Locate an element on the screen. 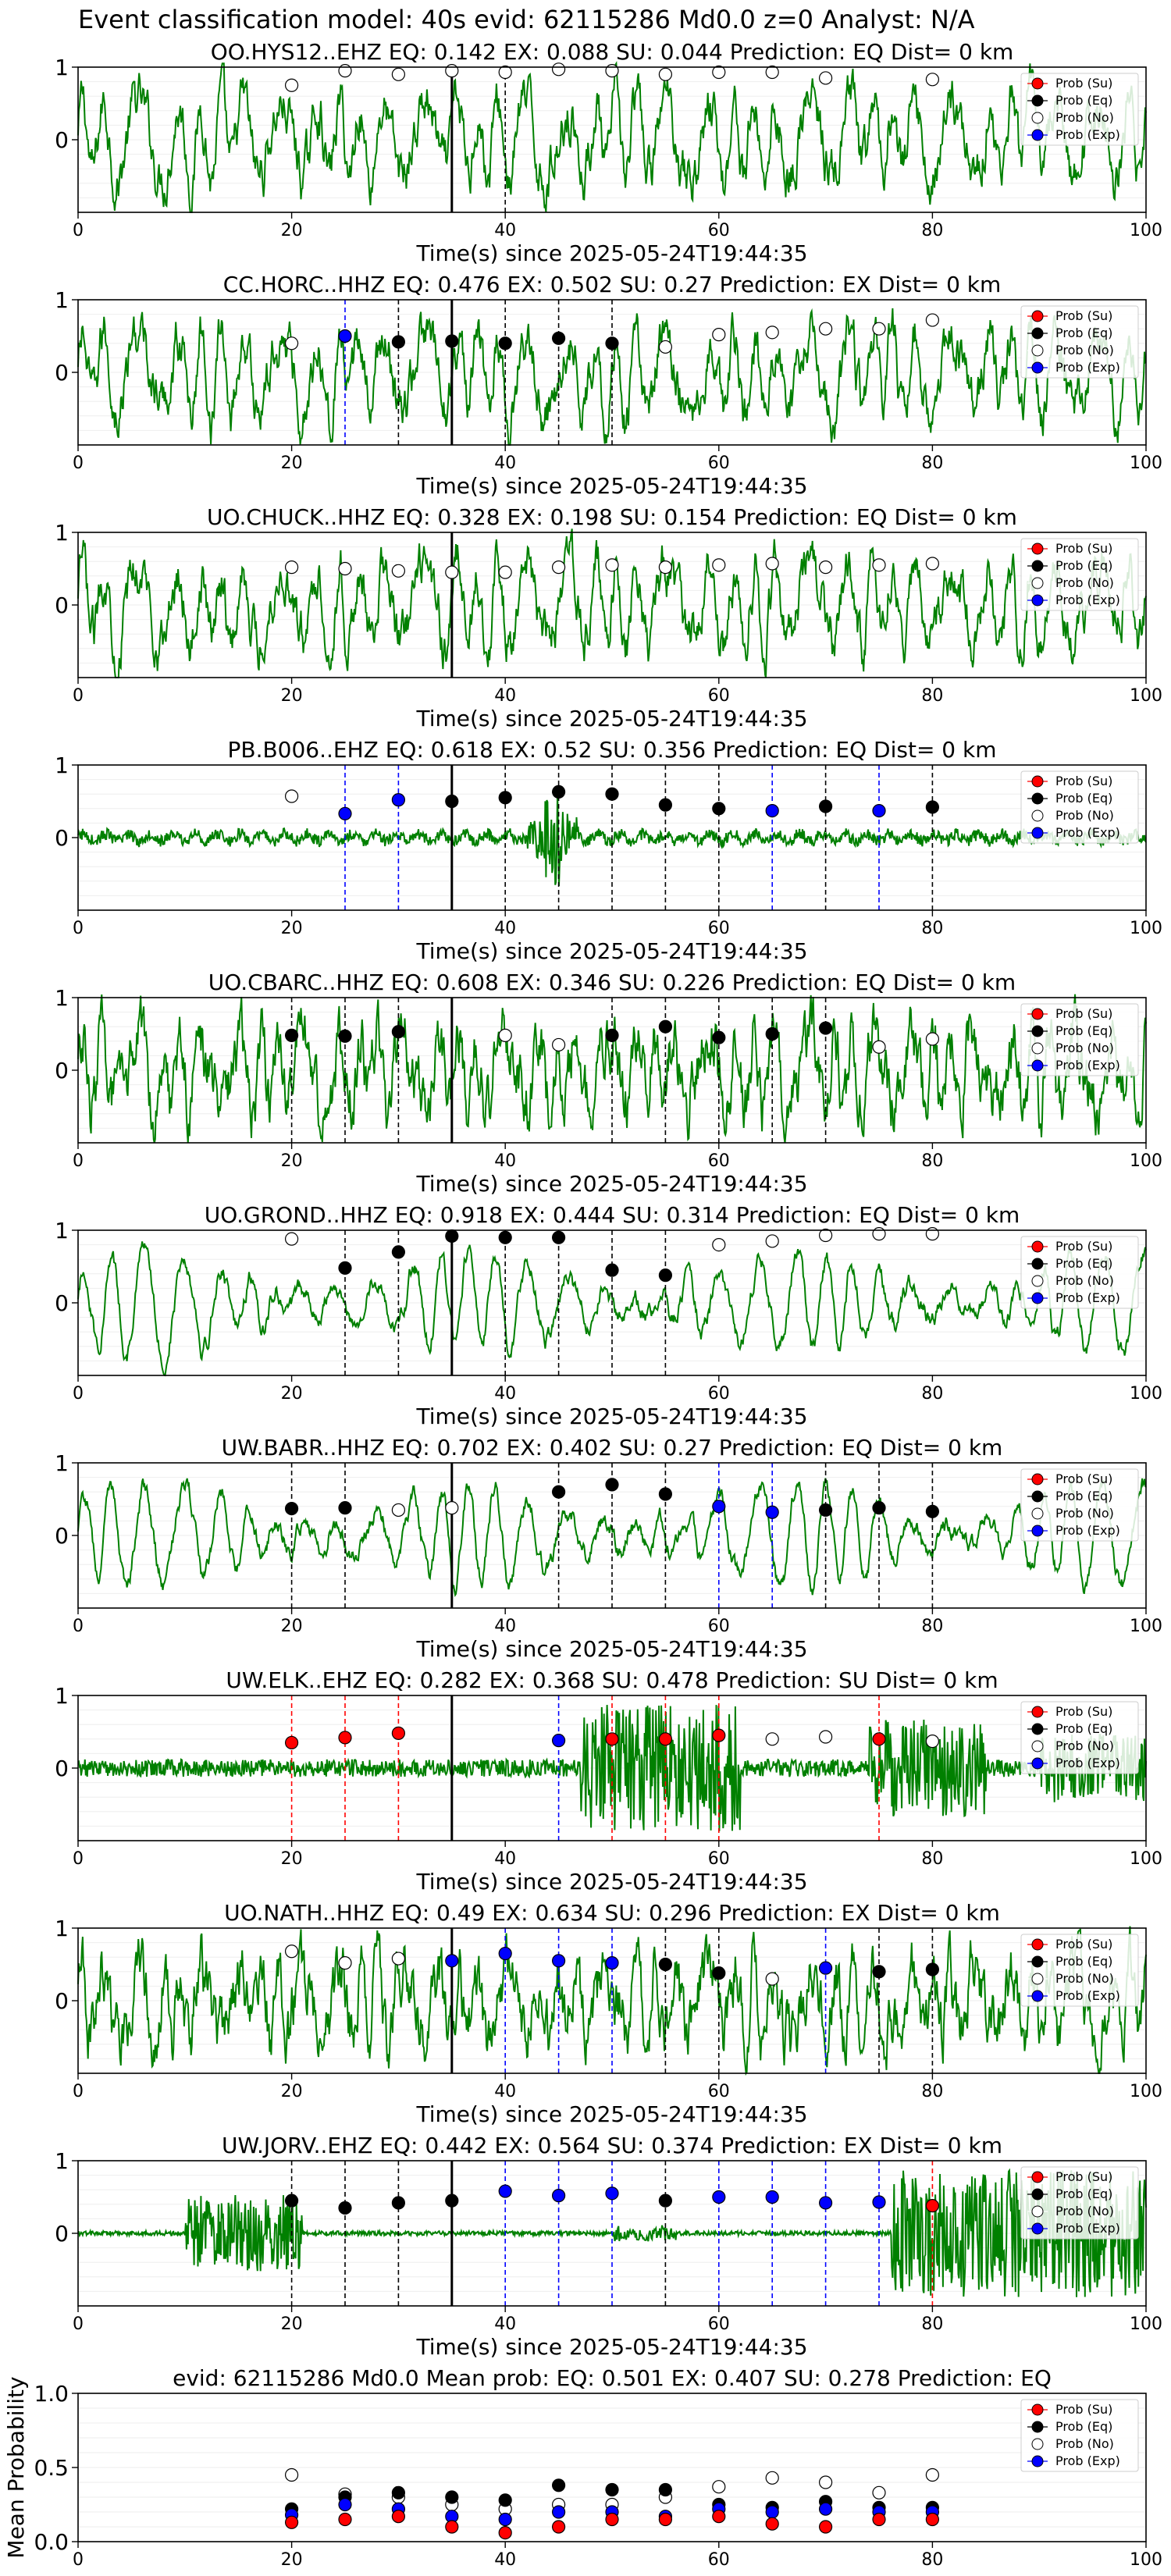 The width and height of the screenshot is (1171, 2576). x-tick-label: 20 is located at coordinates (292, 929).